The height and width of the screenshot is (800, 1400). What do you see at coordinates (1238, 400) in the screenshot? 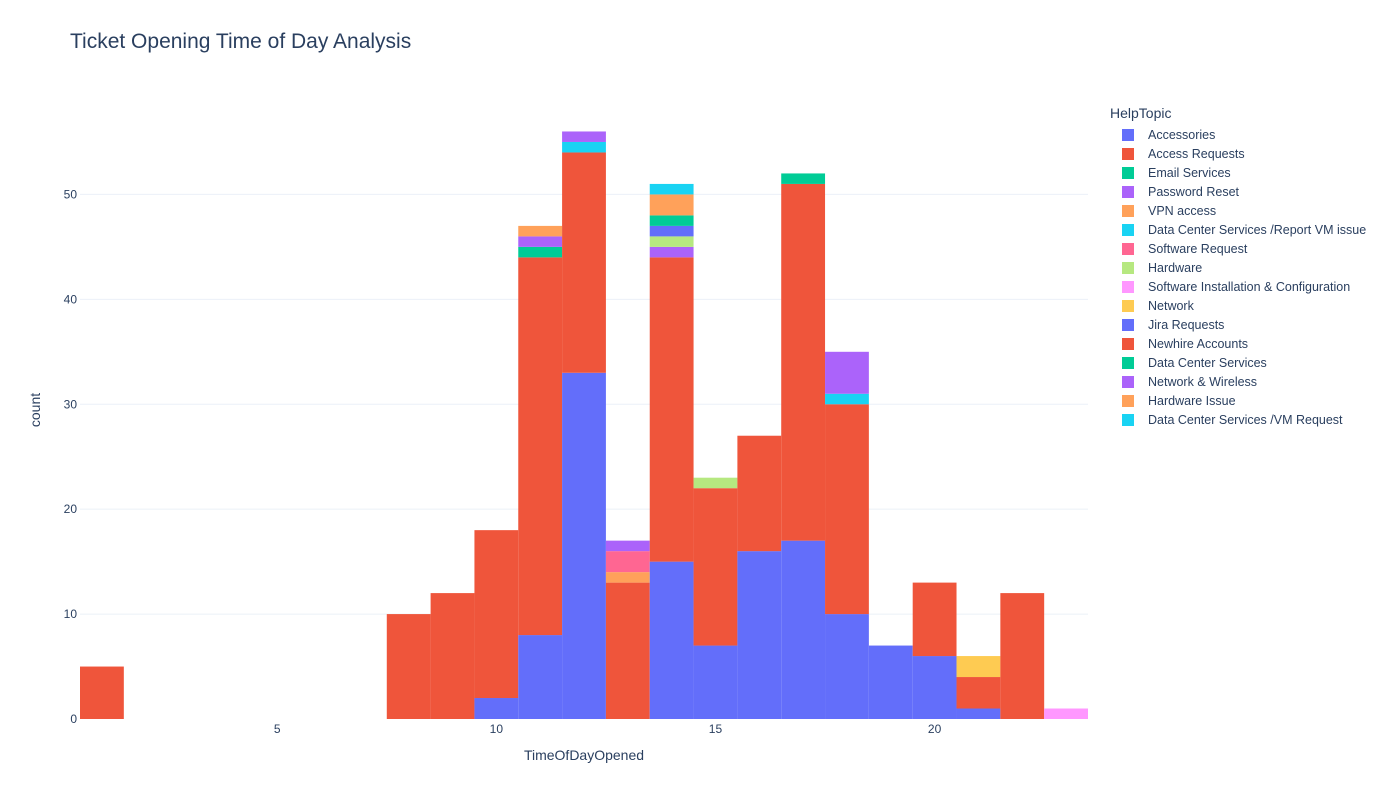
I see `legend-item-hardware-issue: Hardware Issue` at bounding box center [1238, 400].